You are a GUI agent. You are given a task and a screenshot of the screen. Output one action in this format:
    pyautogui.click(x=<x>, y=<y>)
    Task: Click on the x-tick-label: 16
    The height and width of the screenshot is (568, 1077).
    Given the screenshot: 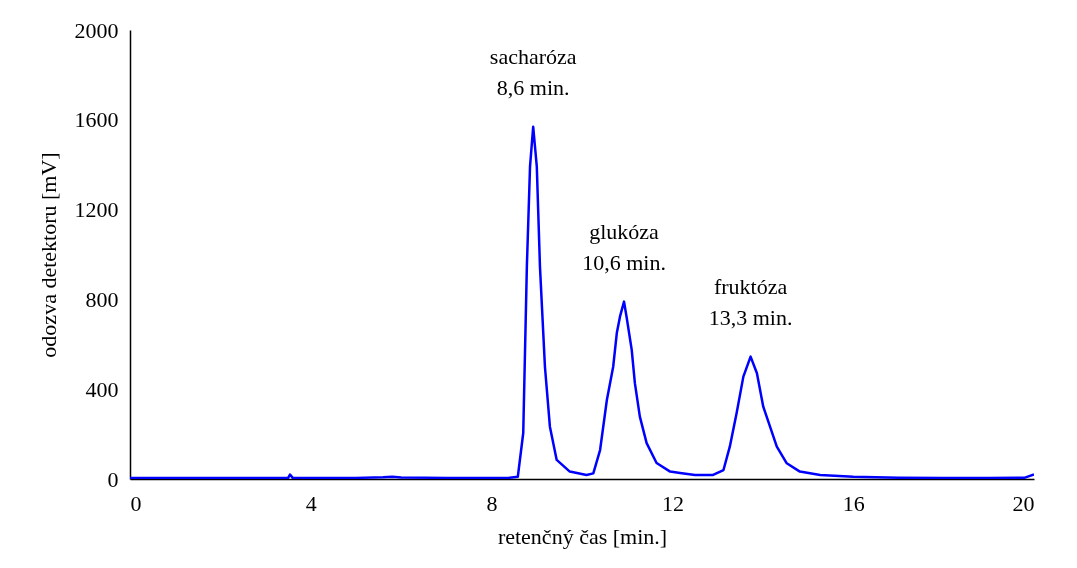 What is the action you would take?
    pyautogui.click(x=853, y=503)
    